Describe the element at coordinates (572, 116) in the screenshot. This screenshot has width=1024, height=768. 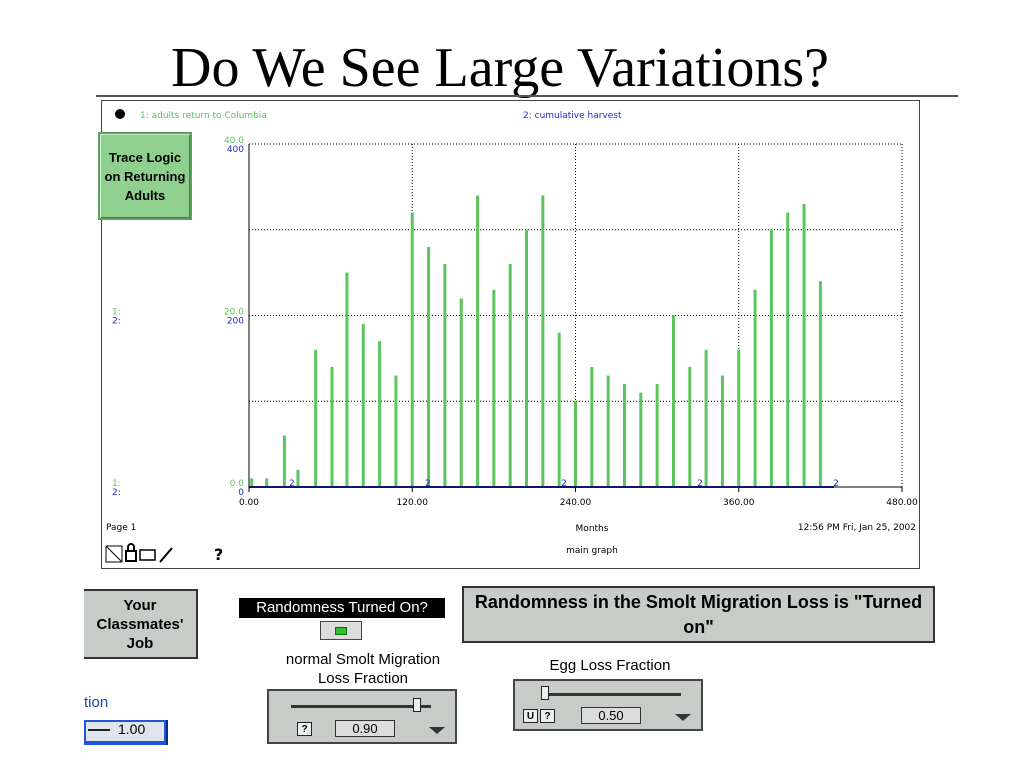
I see `legend-series-2: 2: cumulative harvest` at that location.